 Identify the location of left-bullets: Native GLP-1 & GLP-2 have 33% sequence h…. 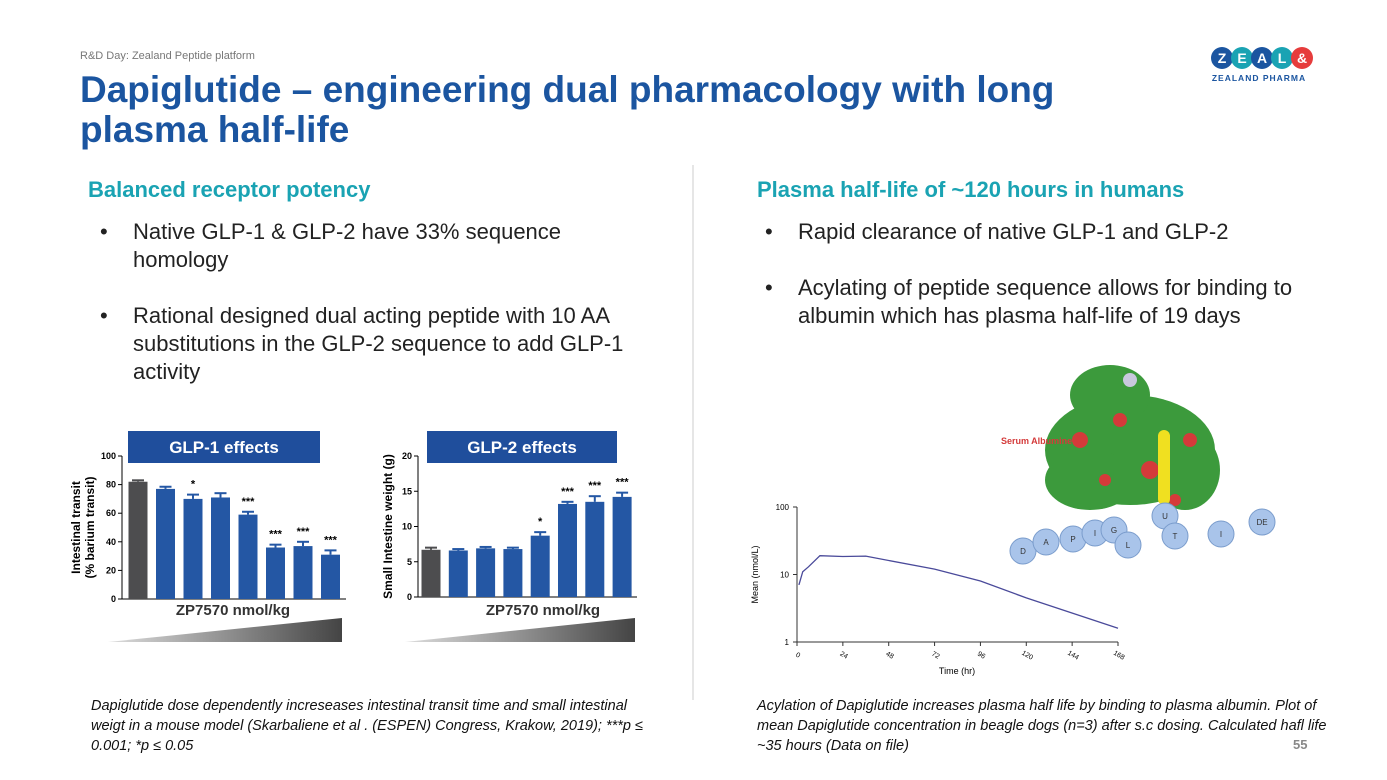
(375, 316).